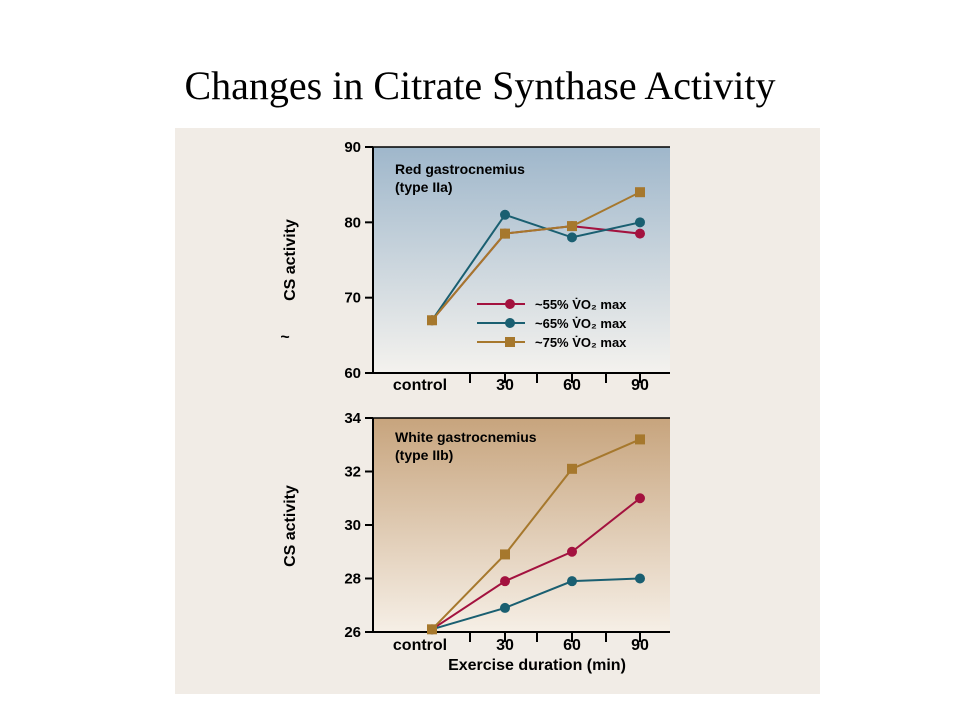 The height and width of the screenshot is (720, 960). What do you see at coordinates (572, 645) in the screenshot?
I see `bottom-x-tick-label: 60` at bounding box center [572, 645].